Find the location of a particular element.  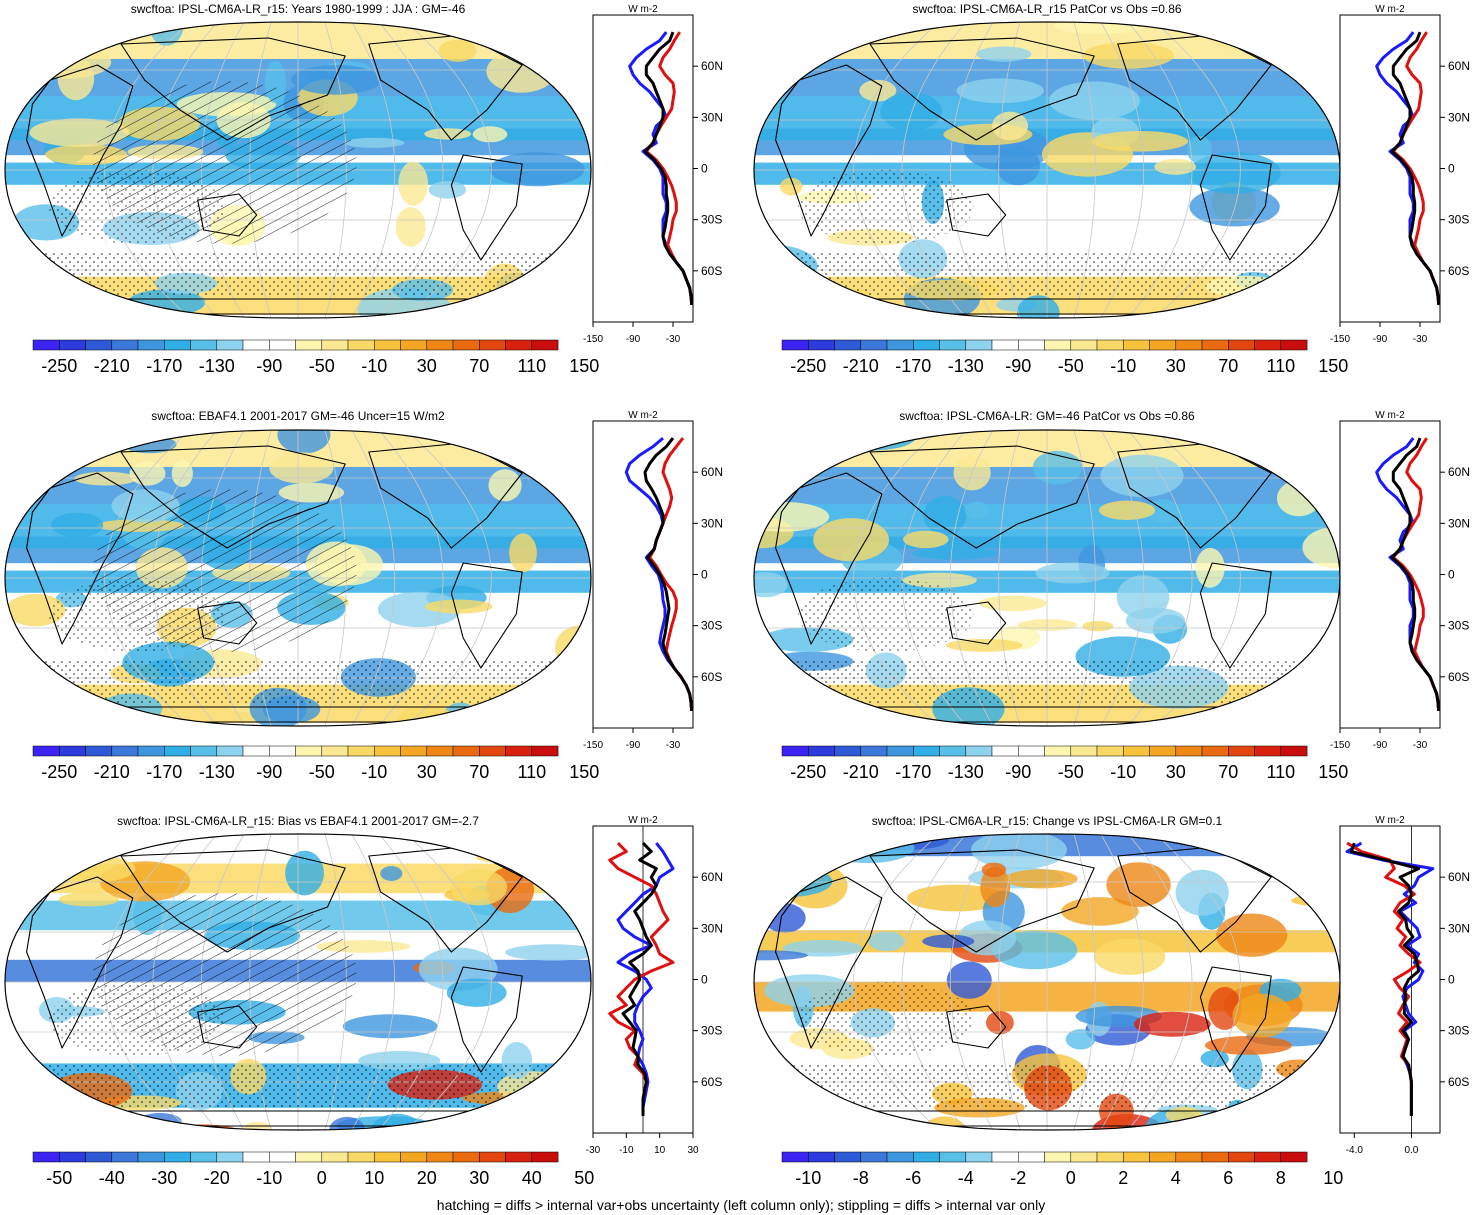

colorbar-tick-label: -50 is located at coordinates (322, 366).